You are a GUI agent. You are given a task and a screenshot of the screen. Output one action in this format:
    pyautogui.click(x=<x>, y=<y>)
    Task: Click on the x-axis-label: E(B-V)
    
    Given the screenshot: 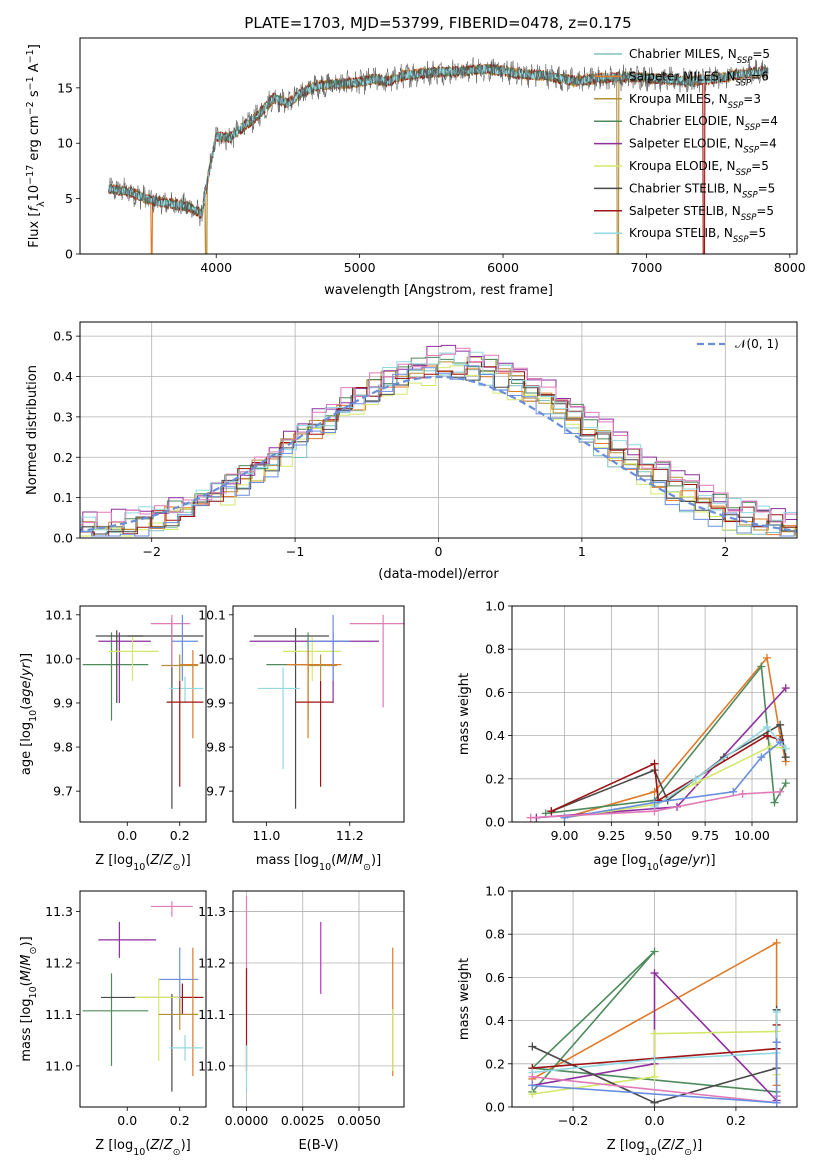 What is the action you would take?
    pyautogui.click(x=318, y=1145)
    